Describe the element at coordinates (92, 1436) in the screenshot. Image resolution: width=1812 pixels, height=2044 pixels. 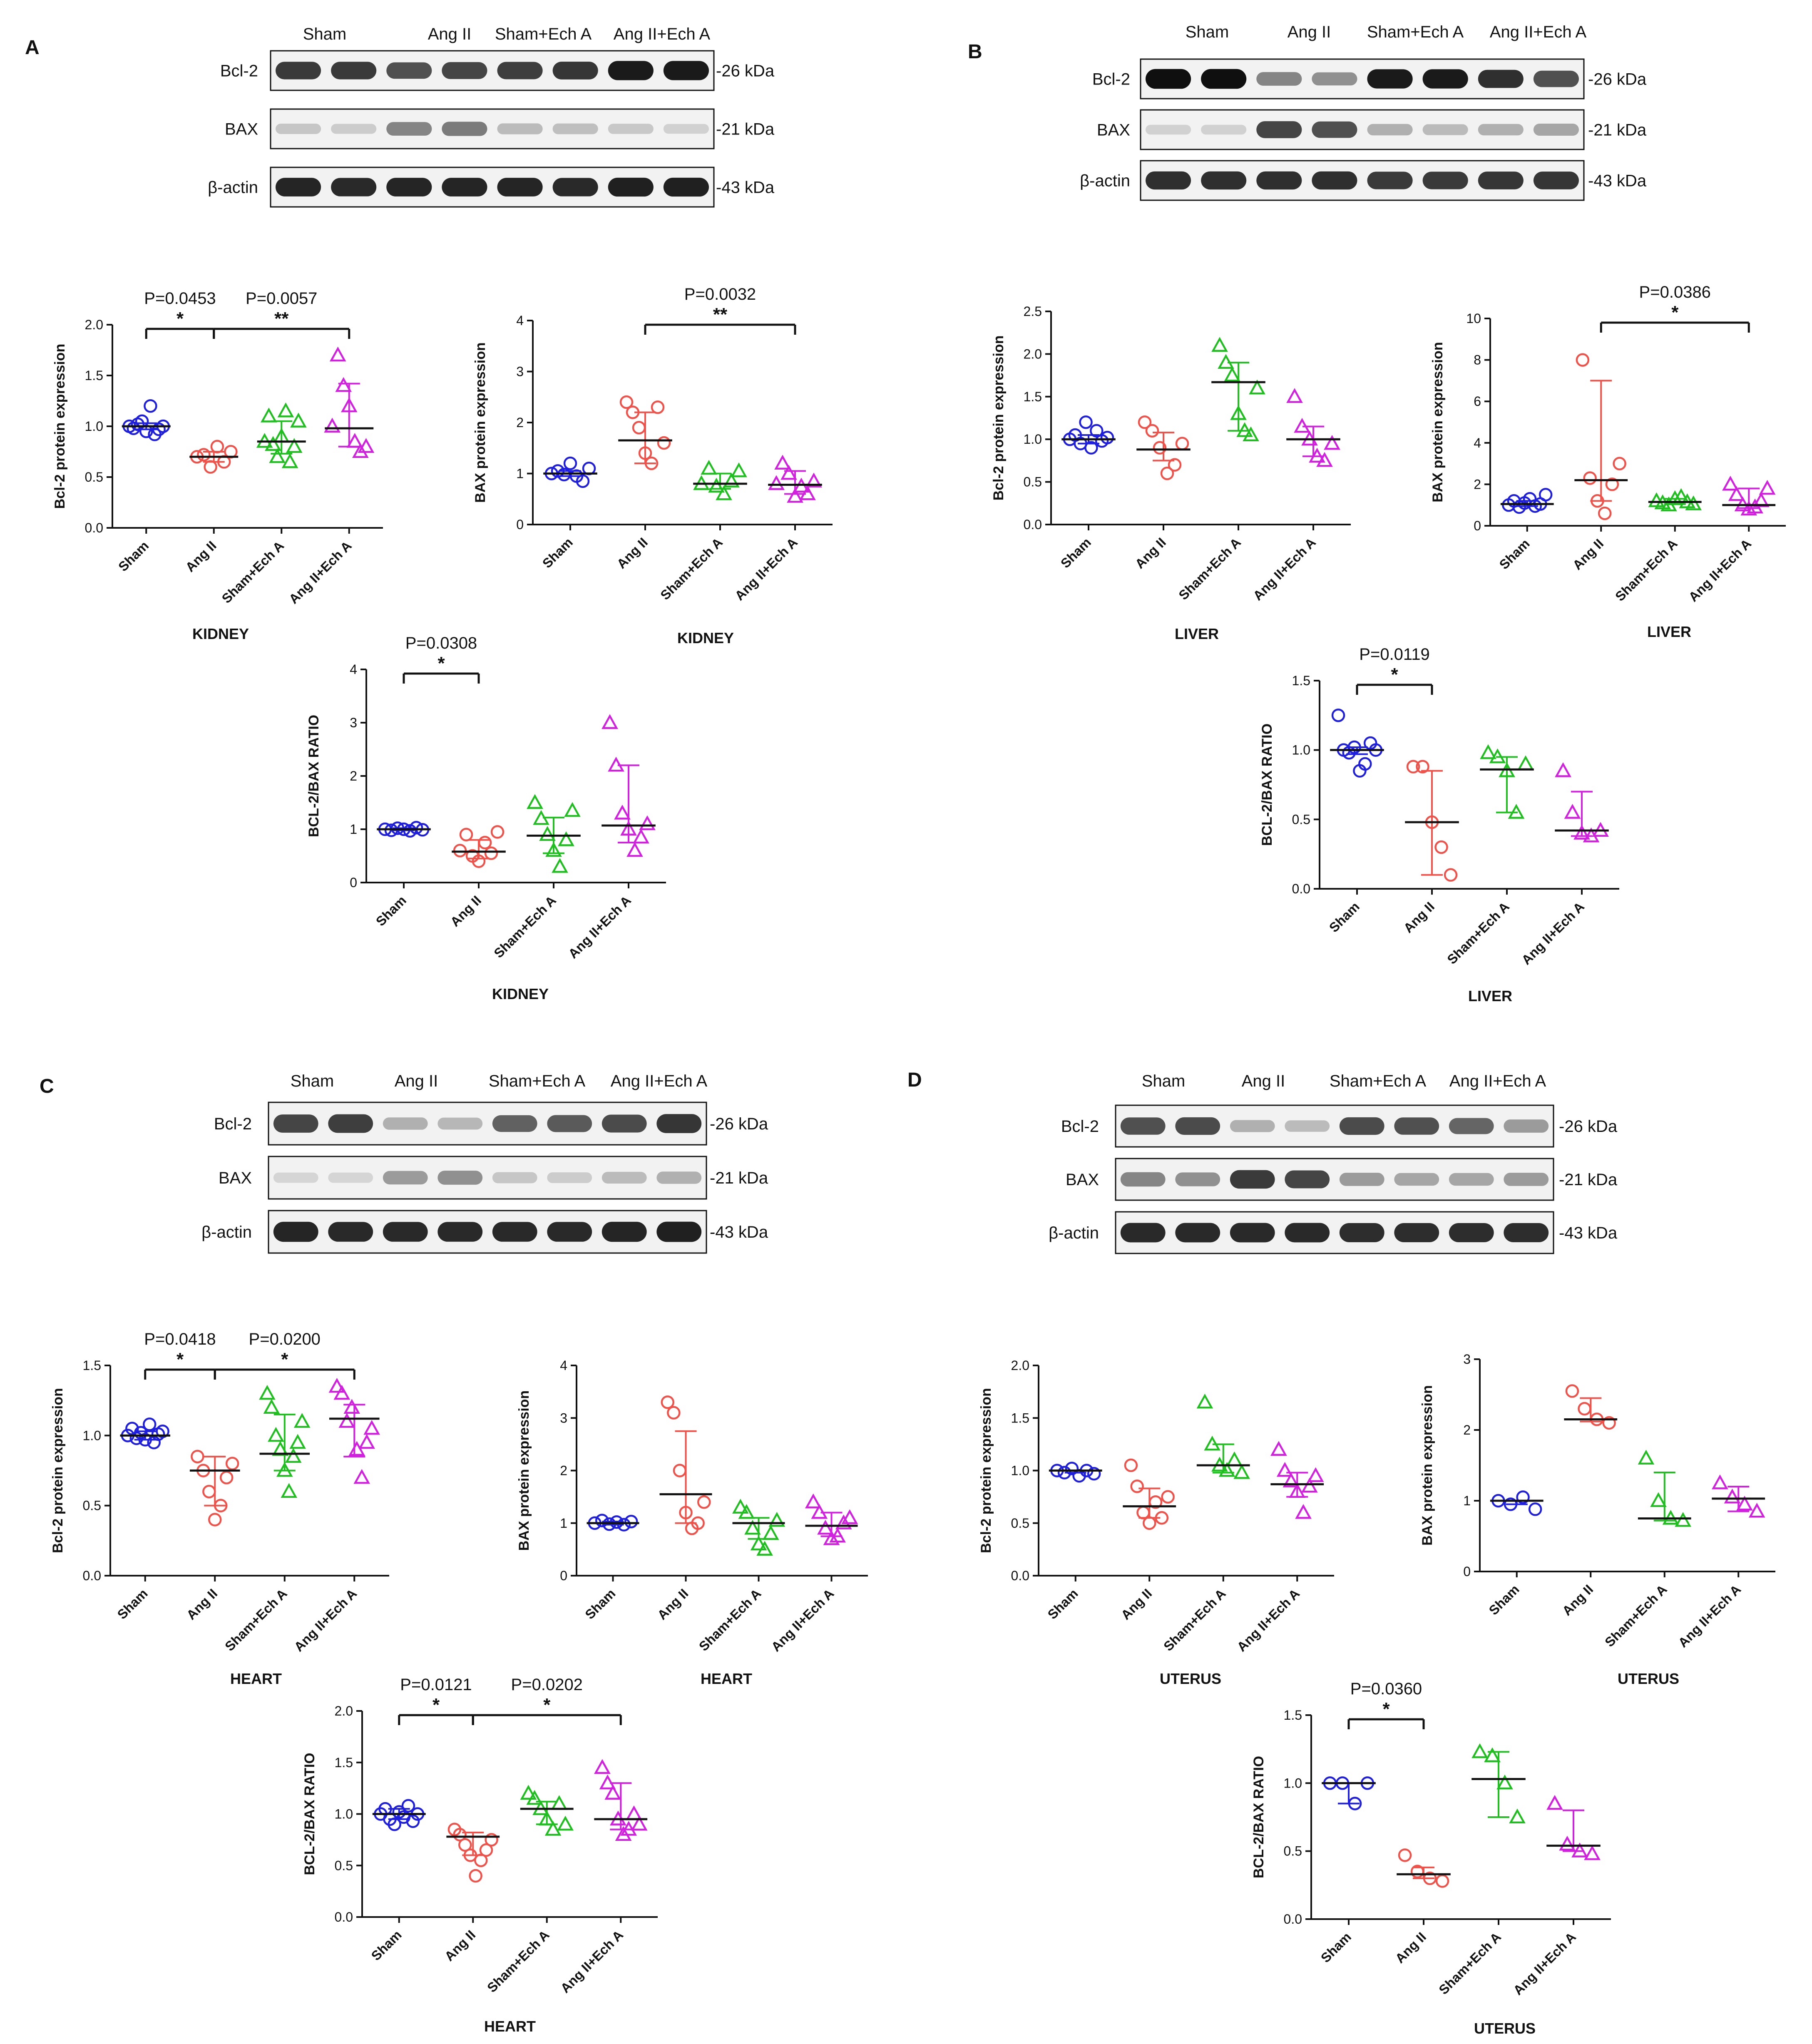
I see `y-tick-label: 1.0` at that location.